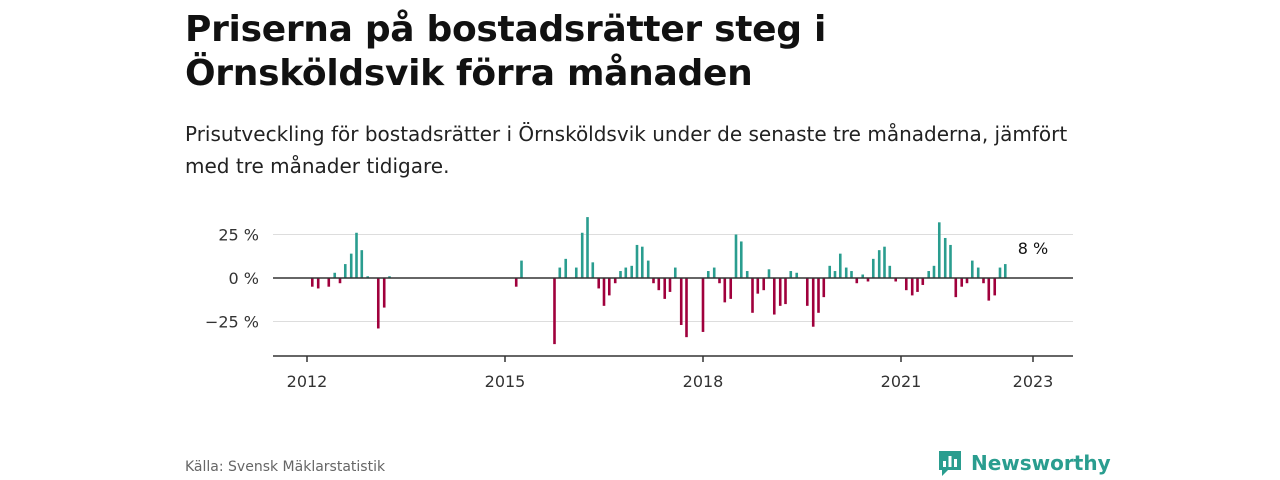 The image size is (1280, 480). Describe the element at coordinates (901, 381) in the screenshot. I see `x-tick-label: 2021` at that location.